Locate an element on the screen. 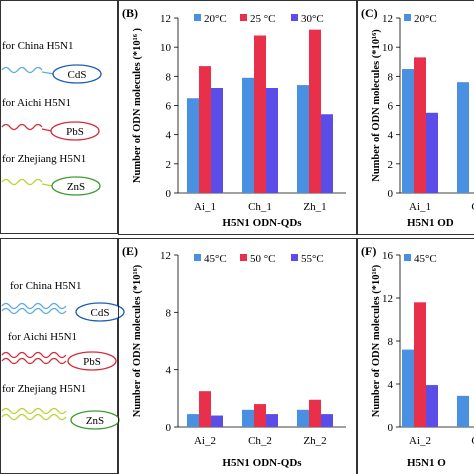  pbs-label: PbS is located at coordinates (75, 132).